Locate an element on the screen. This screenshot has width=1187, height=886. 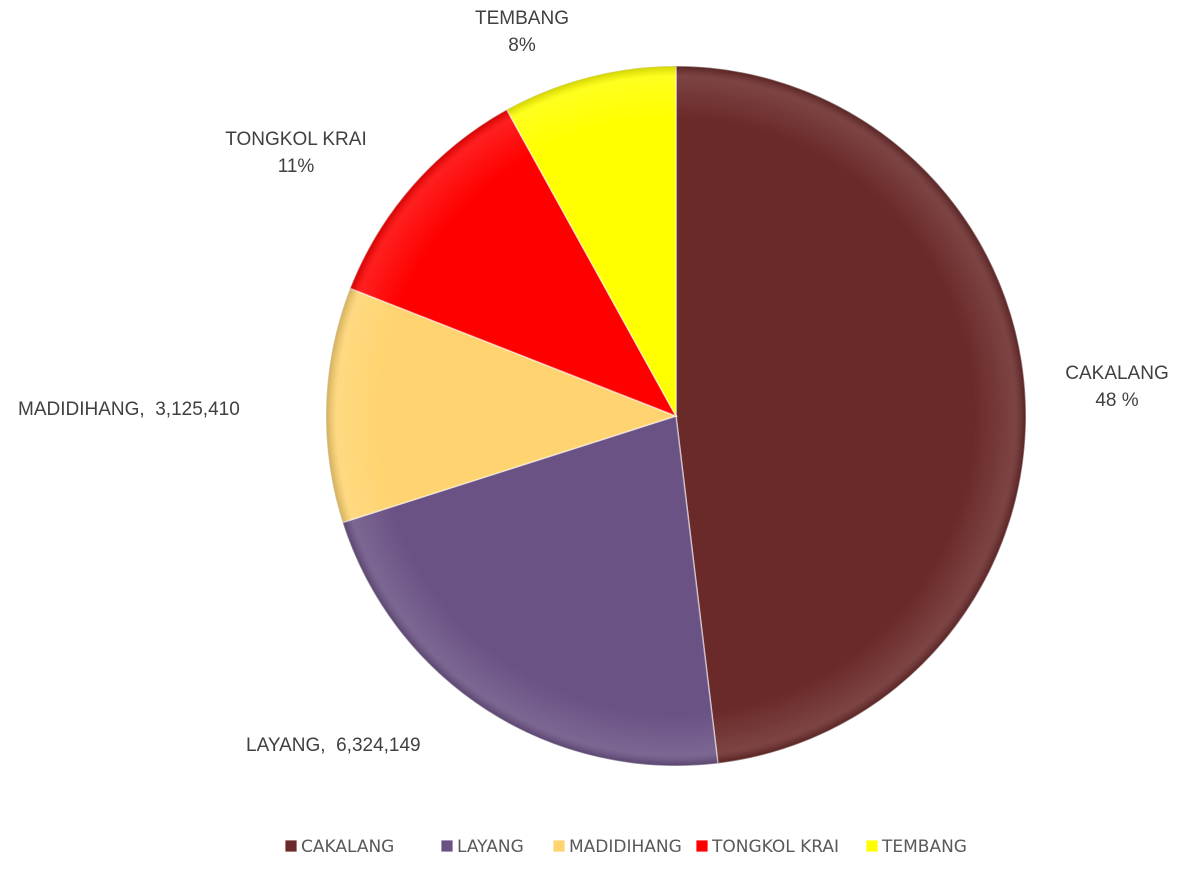
data-label-value: 48 % is located at coordinates (1116, 400).